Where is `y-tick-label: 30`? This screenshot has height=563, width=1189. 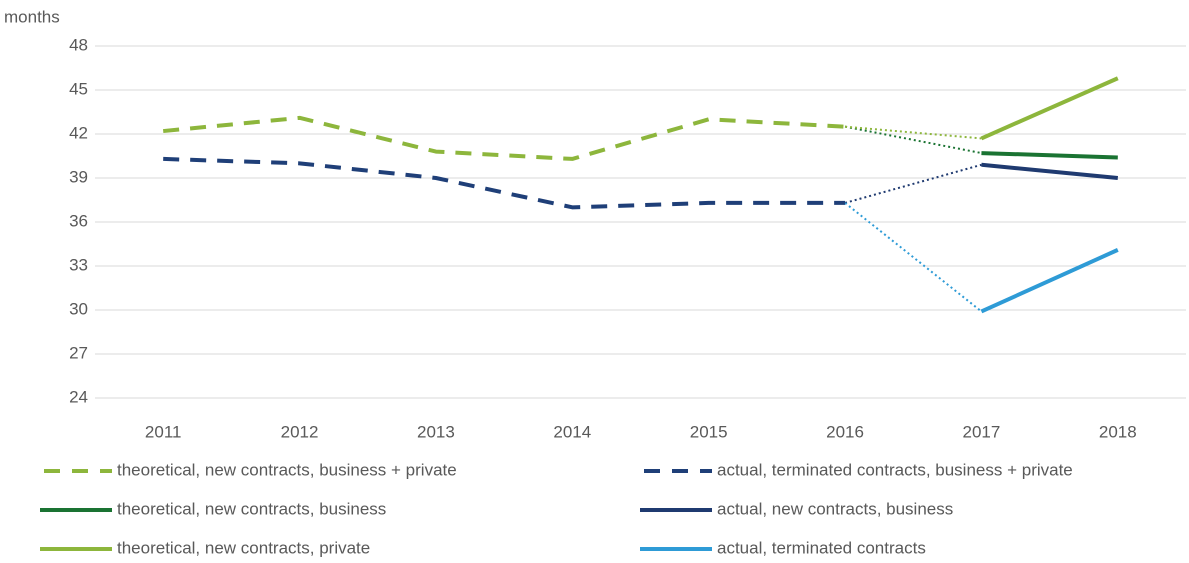
y-tick-label: 30 is located at coordinates (78, 308).